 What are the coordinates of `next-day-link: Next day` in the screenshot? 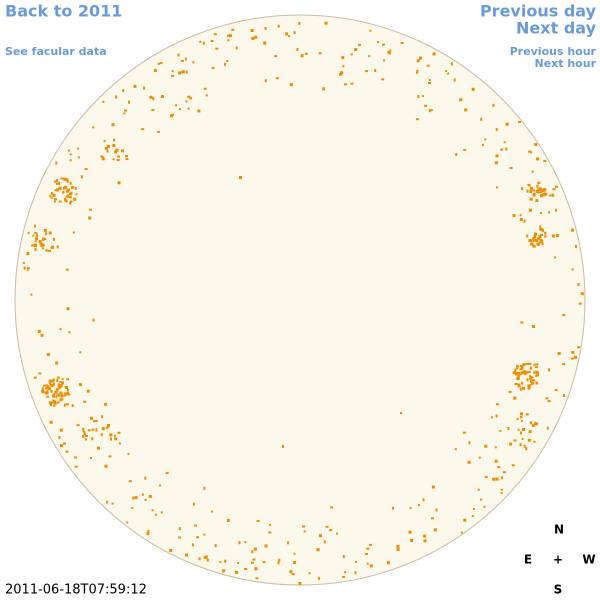 It's located at (556, 28).